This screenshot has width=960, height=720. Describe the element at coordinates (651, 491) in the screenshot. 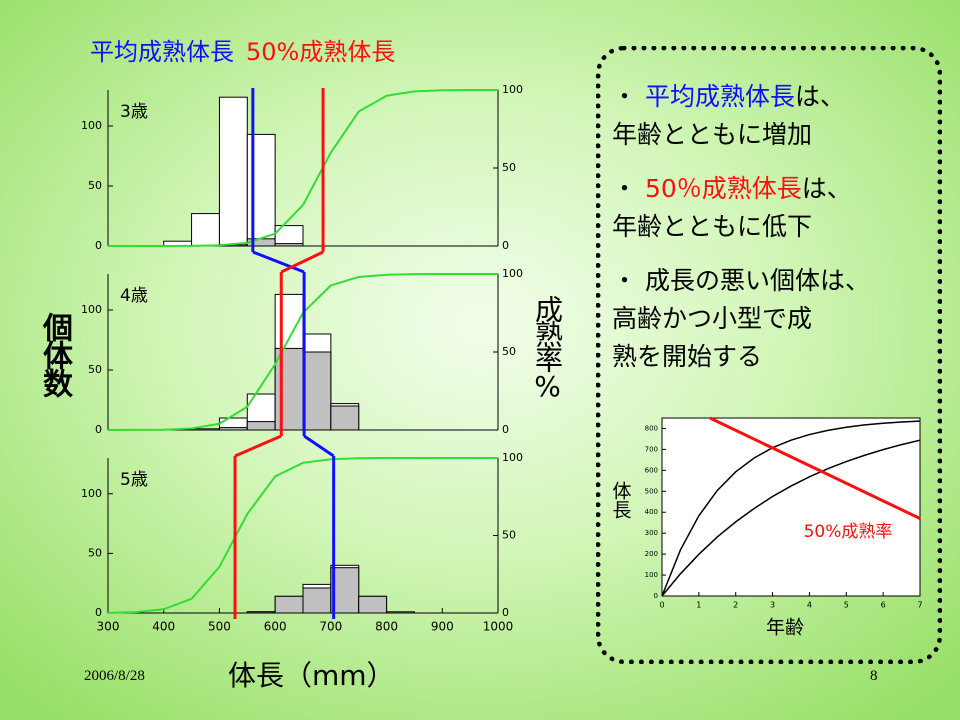

I see `y-tick-label: 500` at that location.